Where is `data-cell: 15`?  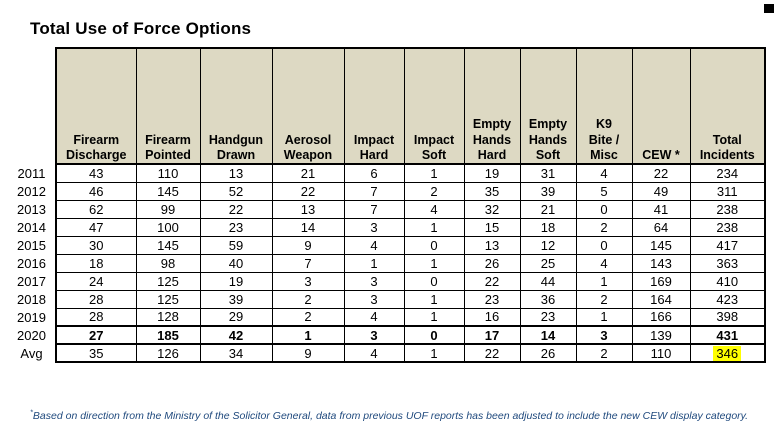
data-cell: 15 is located at coordinates (492, 227).